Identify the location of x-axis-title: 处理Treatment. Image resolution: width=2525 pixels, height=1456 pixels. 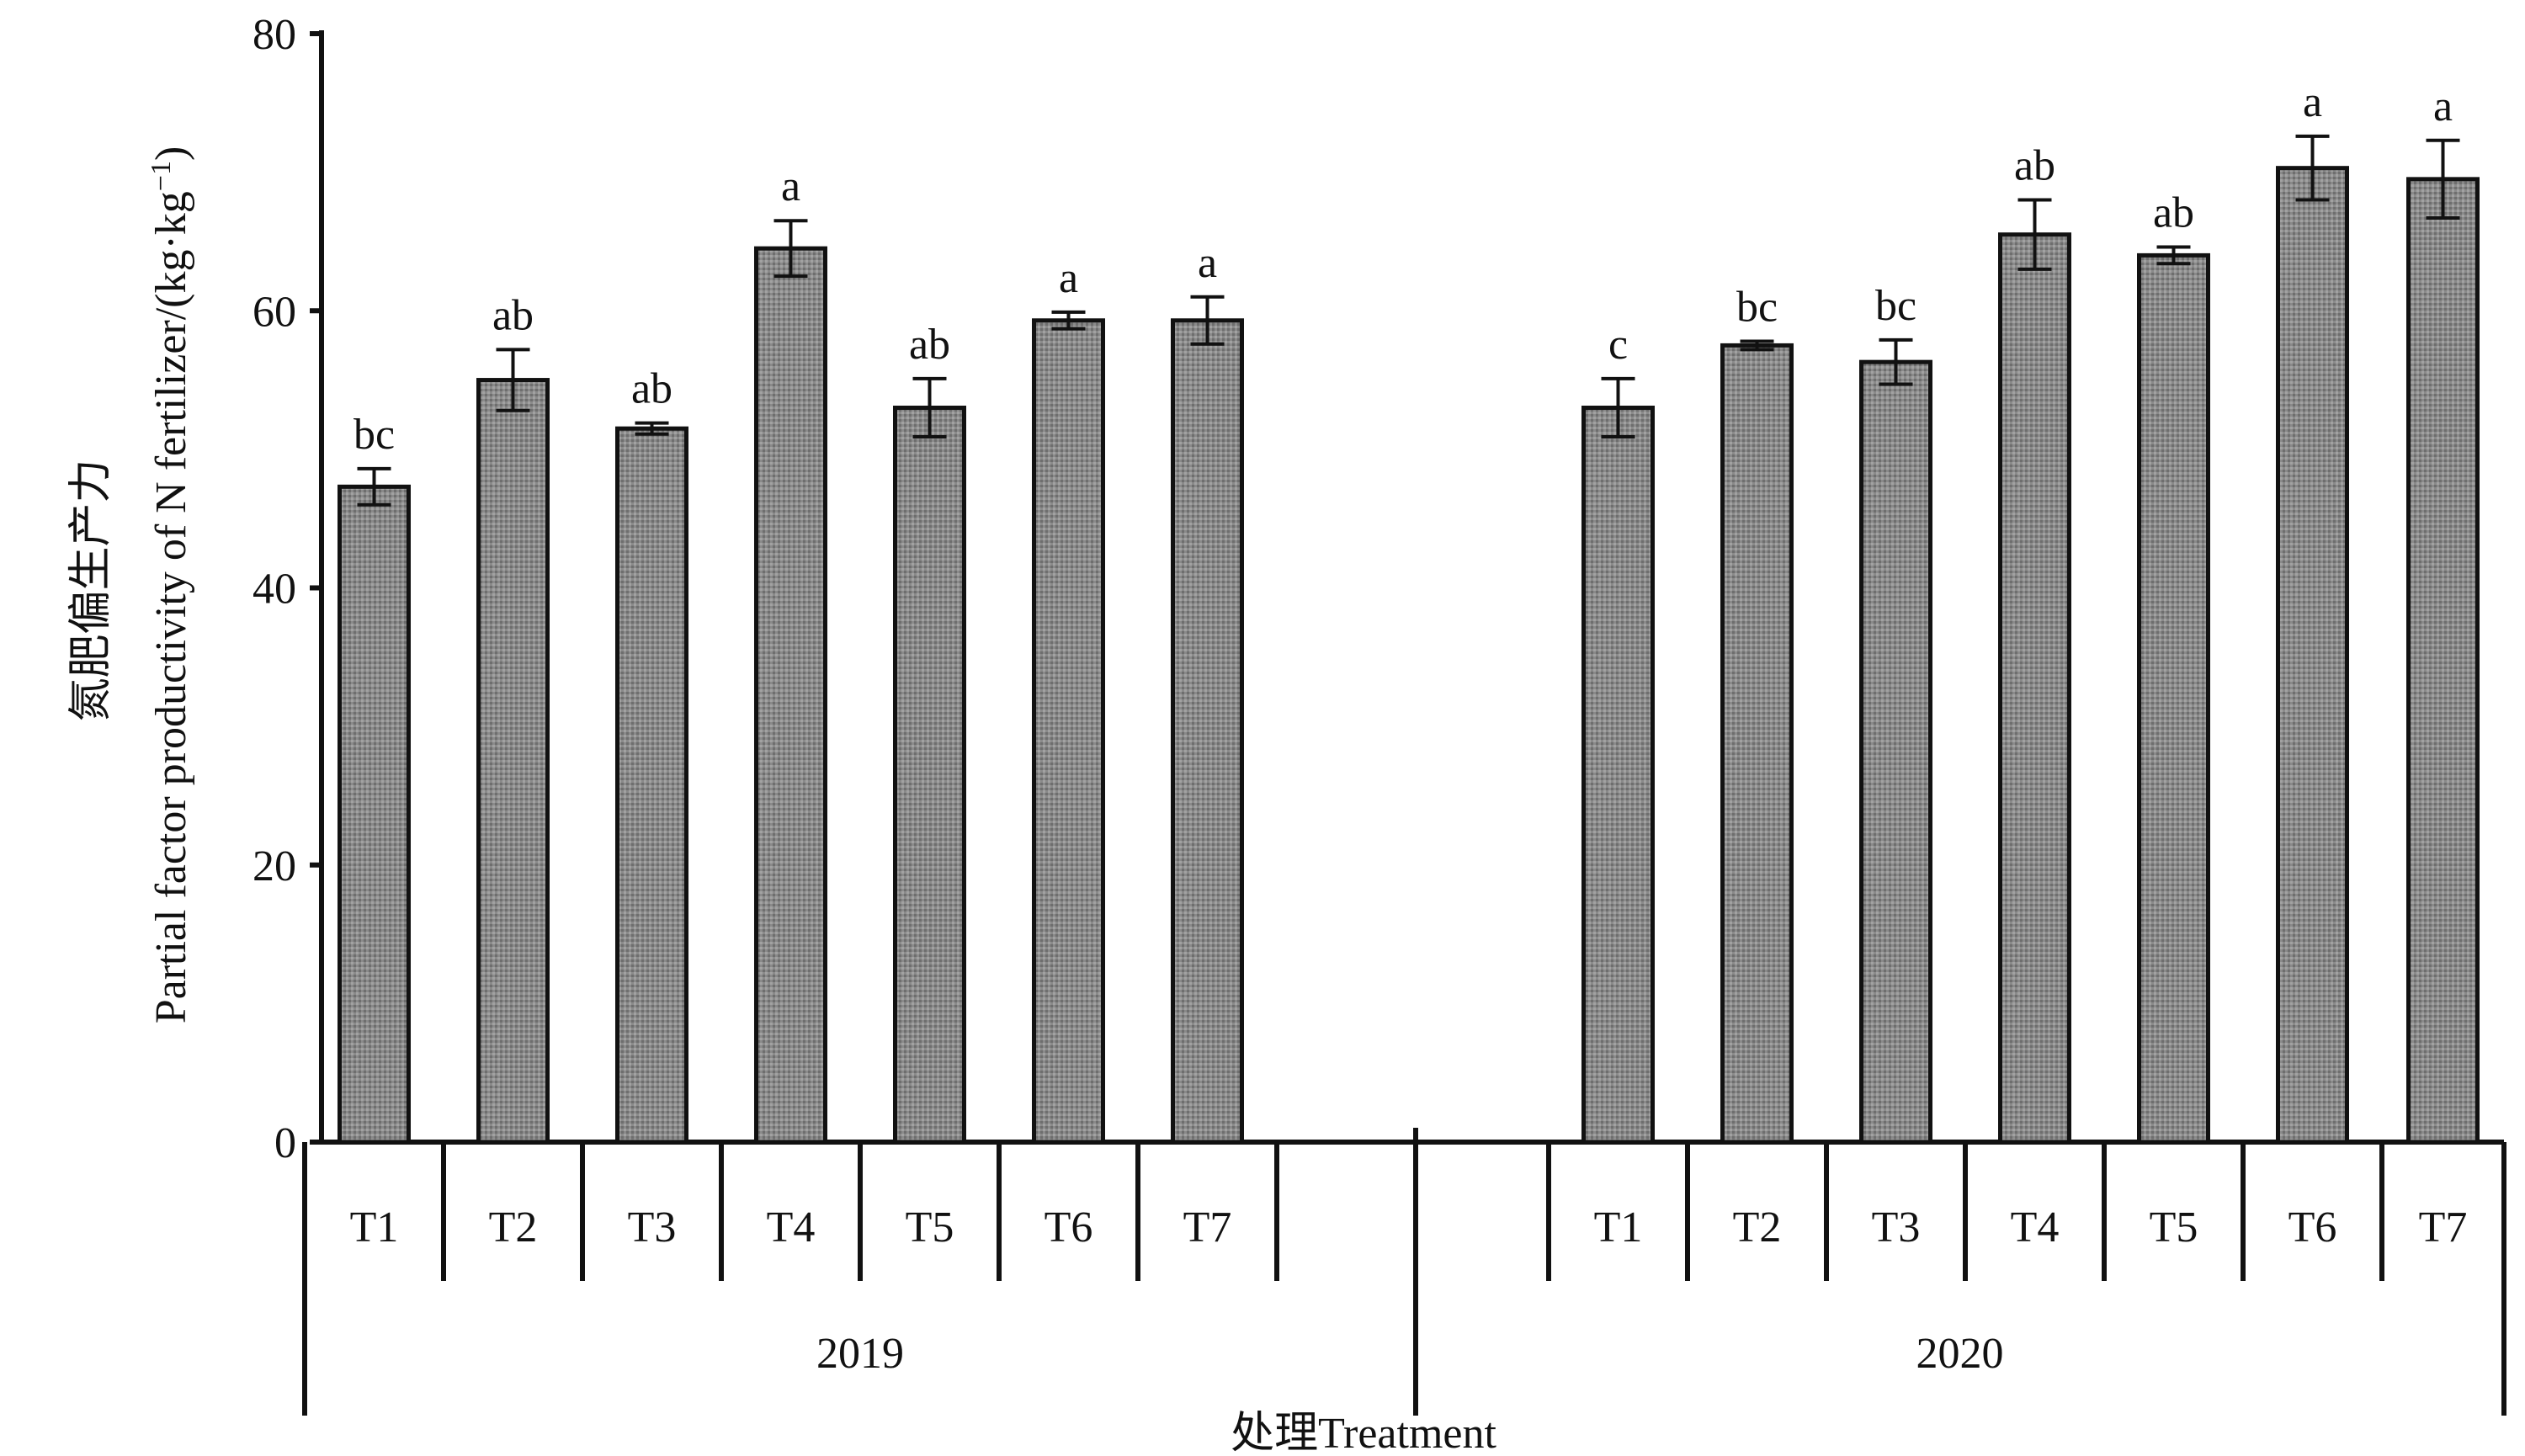
(1363, 1433).